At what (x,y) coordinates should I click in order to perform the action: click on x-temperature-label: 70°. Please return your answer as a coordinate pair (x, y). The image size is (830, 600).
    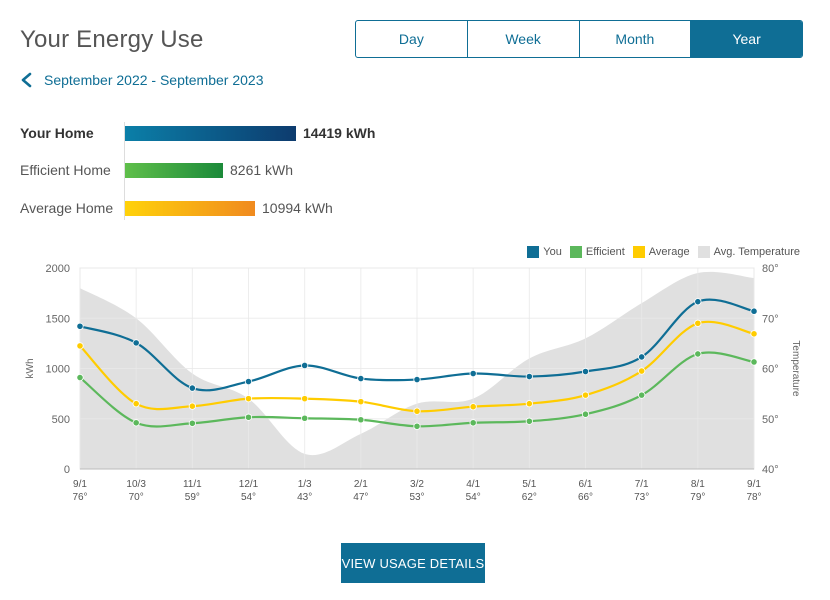
    Looking at the image, I should click on (136, 497).